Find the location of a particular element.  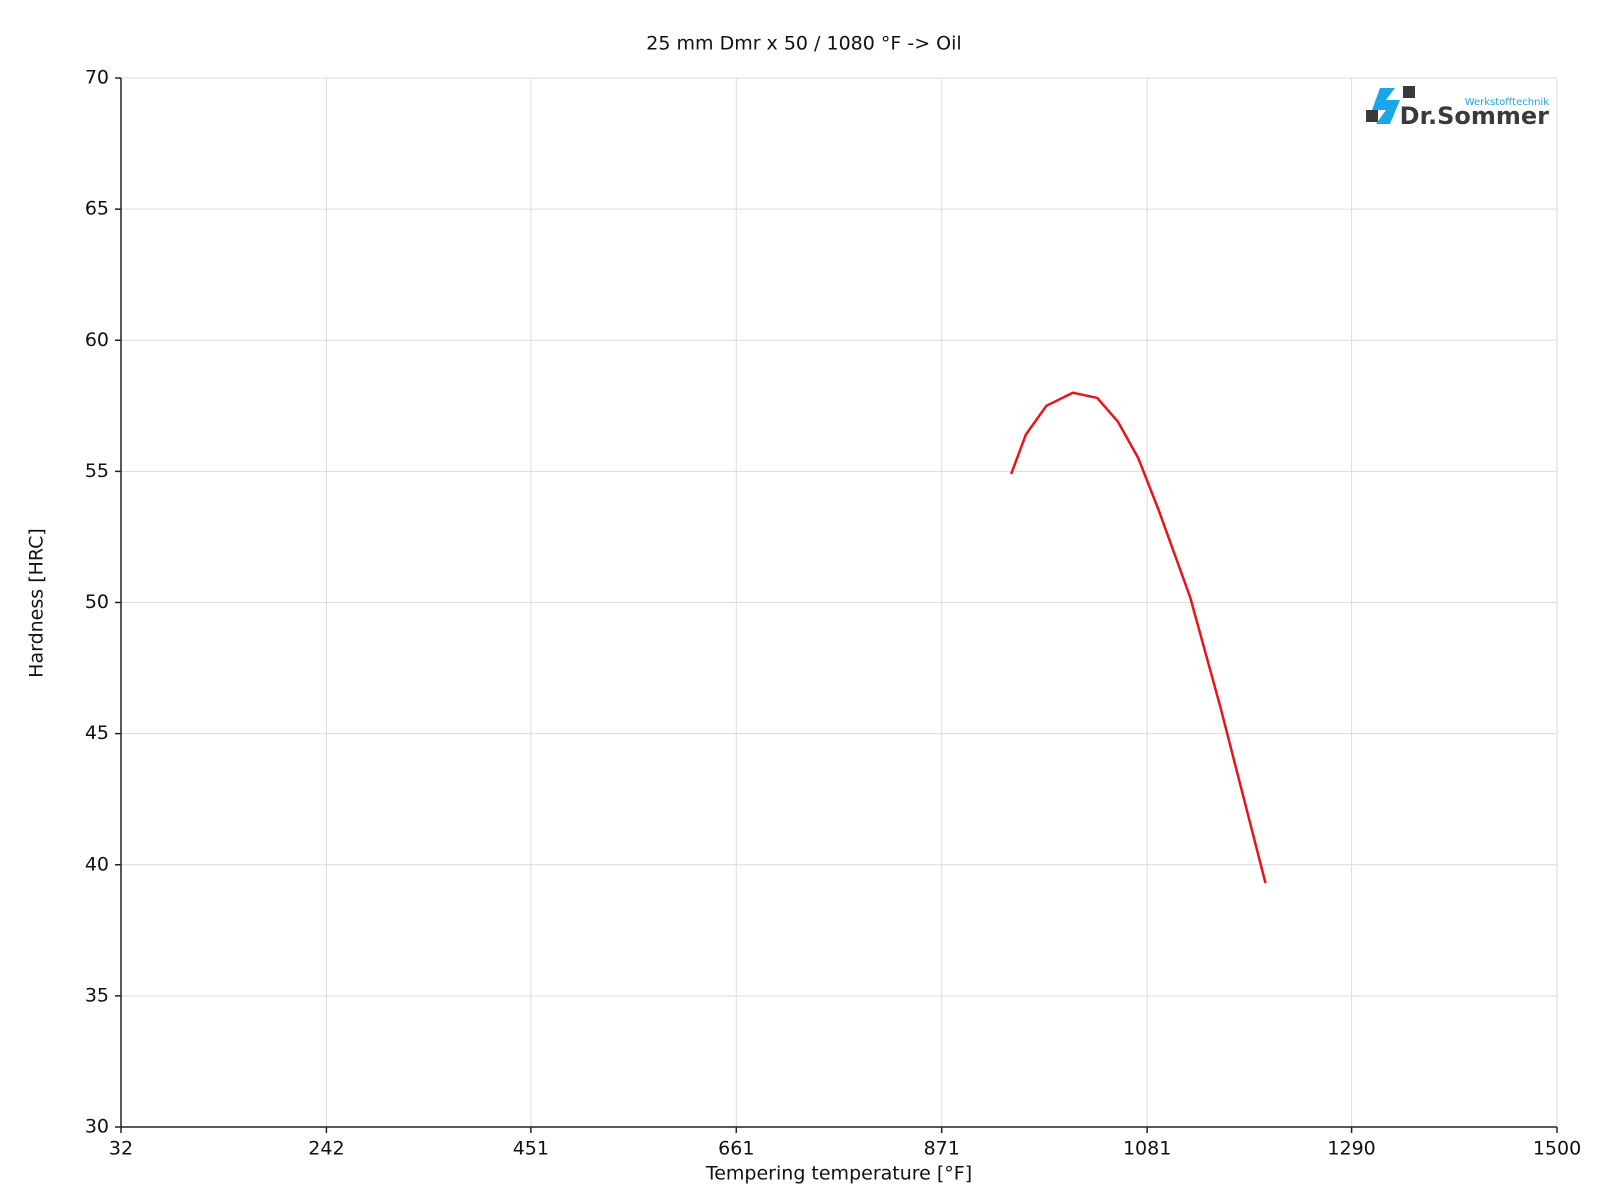

x-tick-label: 32 is located at coordinates (121, 1149).